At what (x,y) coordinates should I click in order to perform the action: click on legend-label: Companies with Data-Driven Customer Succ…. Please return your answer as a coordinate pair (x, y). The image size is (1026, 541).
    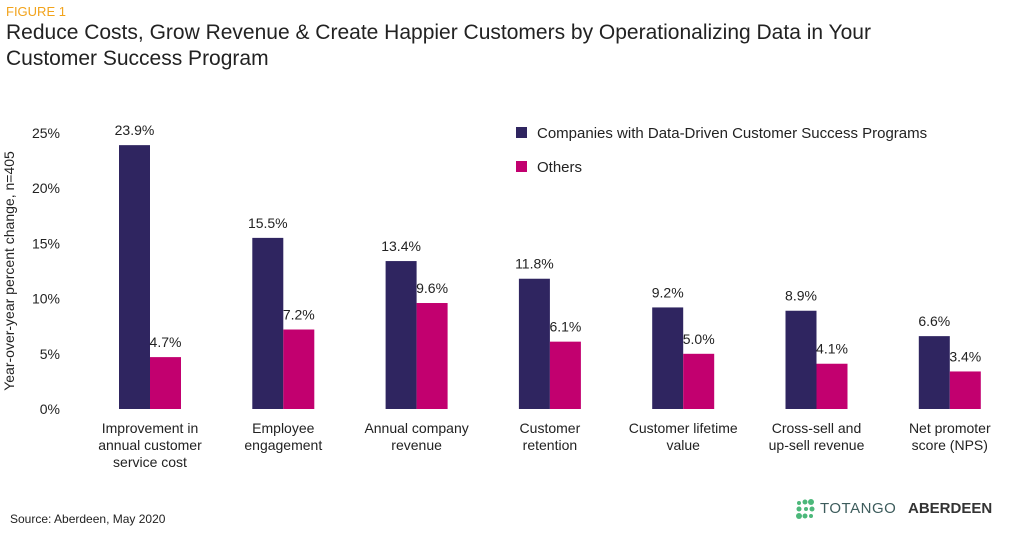
    Looking at the image, I should click on (732, 133).